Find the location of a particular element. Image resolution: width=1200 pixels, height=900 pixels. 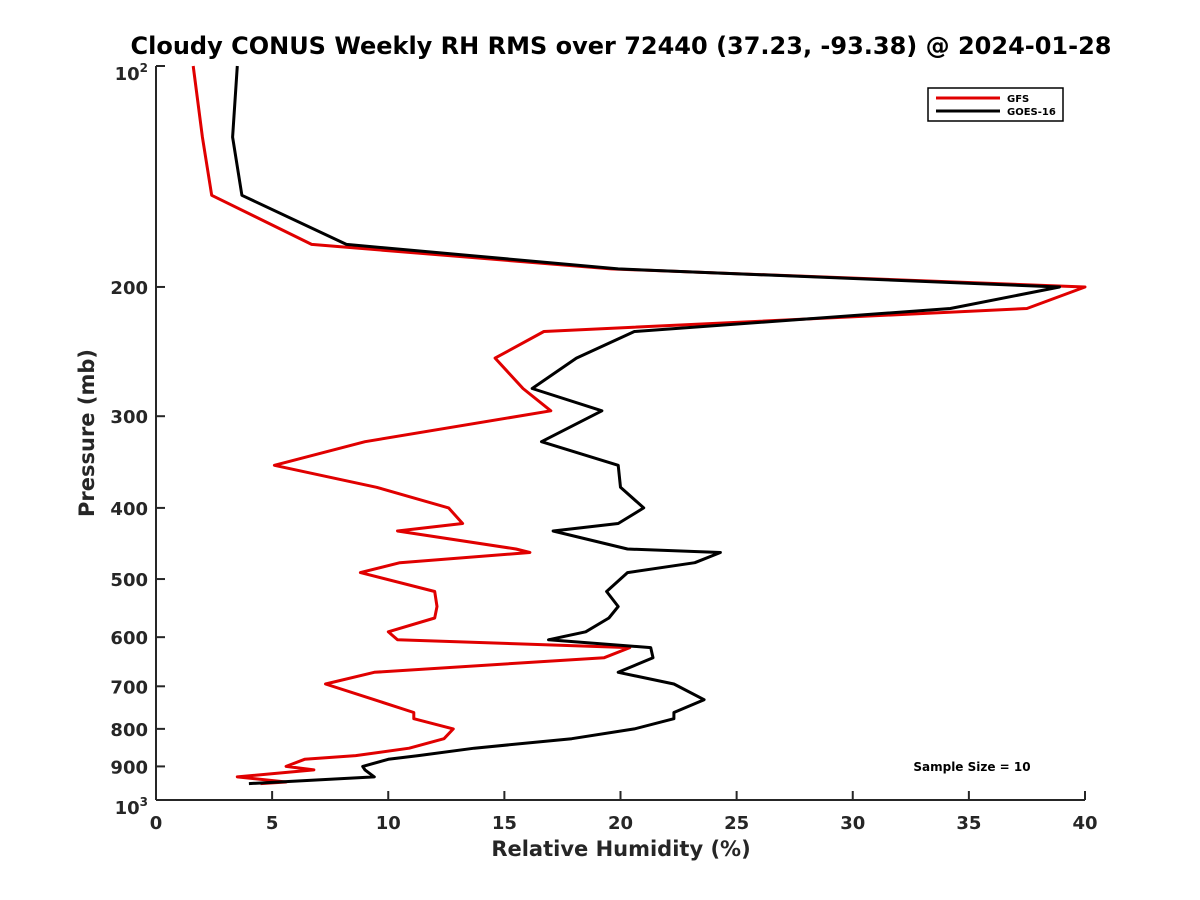

x-tick-label: 15 is located at coordinates (504, 823).